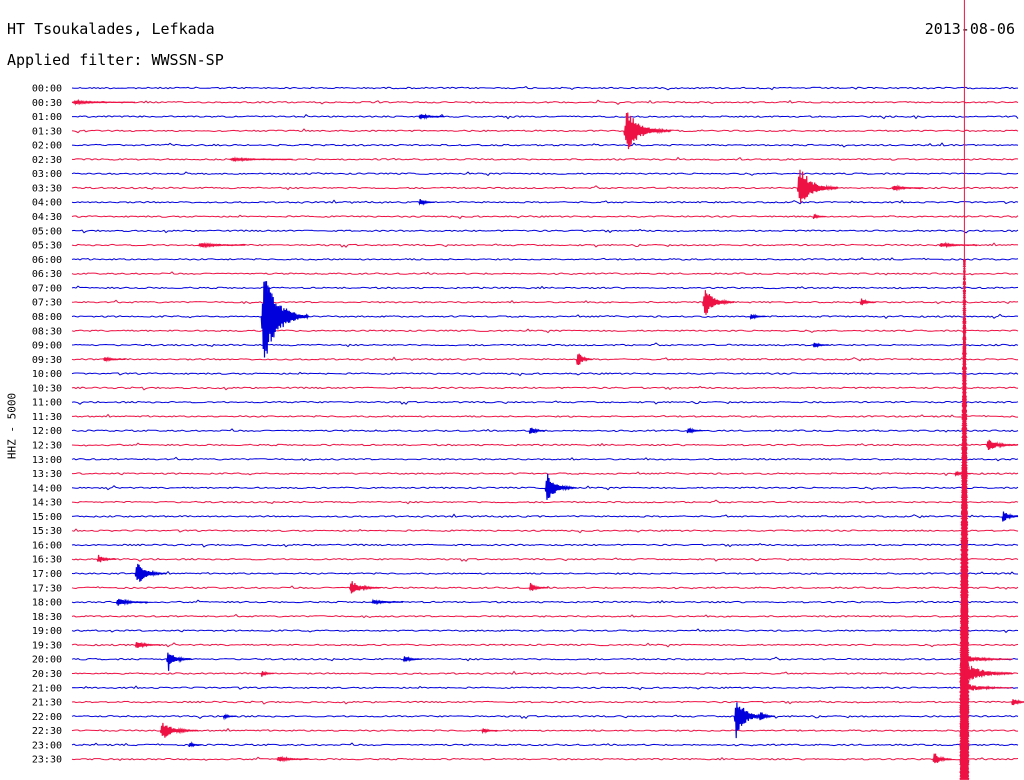 The image size is (1024, 780). I want to click on trace-time-label: 11:00, so click(47, 403).